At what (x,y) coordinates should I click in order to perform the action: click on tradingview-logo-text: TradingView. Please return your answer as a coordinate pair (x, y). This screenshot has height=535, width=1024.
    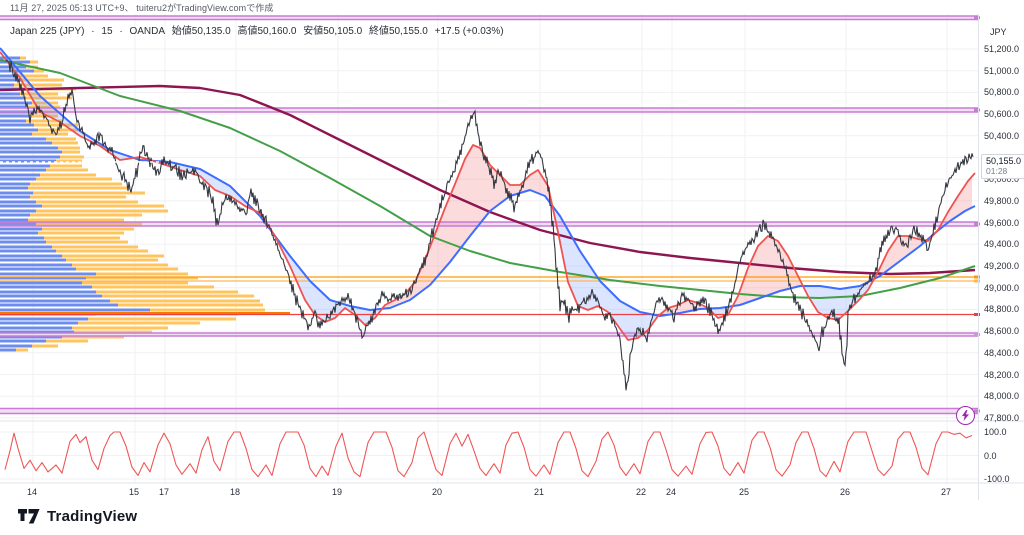
    Looking at the image, I should click on (92, 516).